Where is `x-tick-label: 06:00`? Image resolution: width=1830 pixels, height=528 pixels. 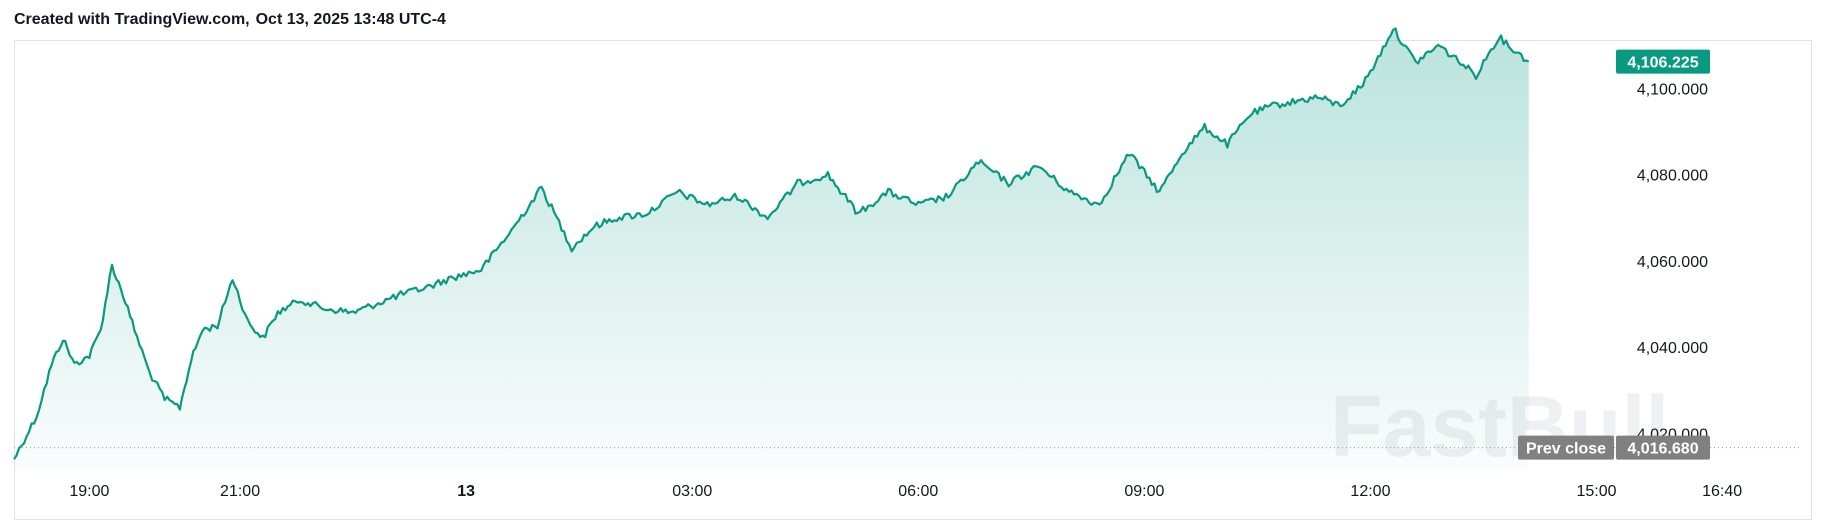
x-tick-label: 06:00 is located at coordinates (918, 491).